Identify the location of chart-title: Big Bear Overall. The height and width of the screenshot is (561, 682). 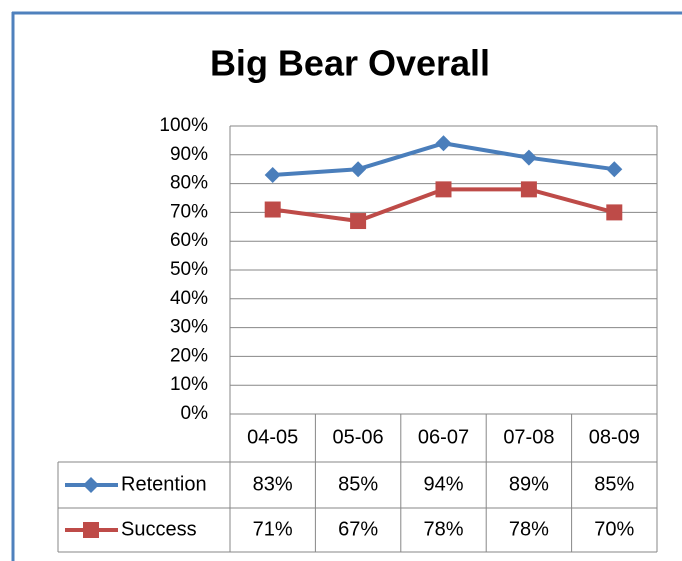
(350, 63).